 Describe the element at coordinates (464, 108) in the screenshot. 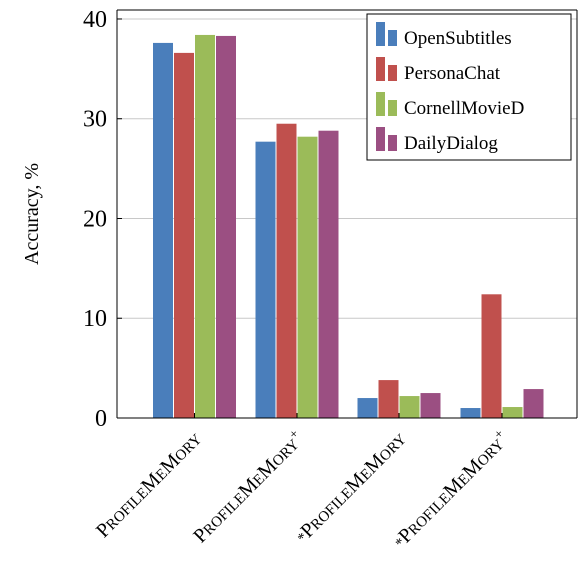

I see `legend-label: CornellMovieD` at that location.